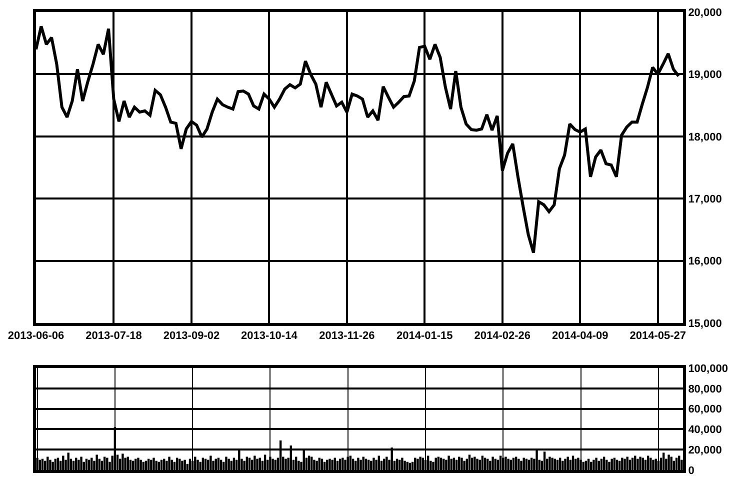 The height and width of the screenshot is (504, 751). Describe the element at coordinates (705, 199) in the screenshot. I see `y-tick-label: 17,000` at that location.